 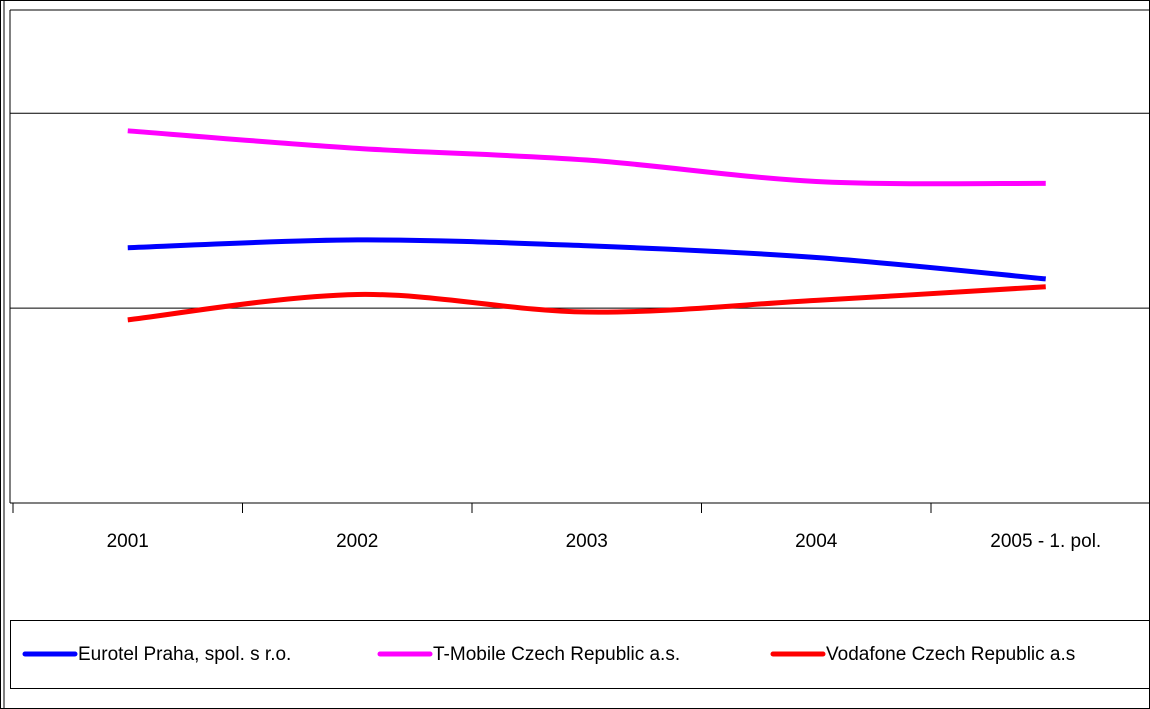 What do you see at coordinates (587, 541) in the screenshot?
I see `x-tick-label: 2003` at bounding box center [587, 541].